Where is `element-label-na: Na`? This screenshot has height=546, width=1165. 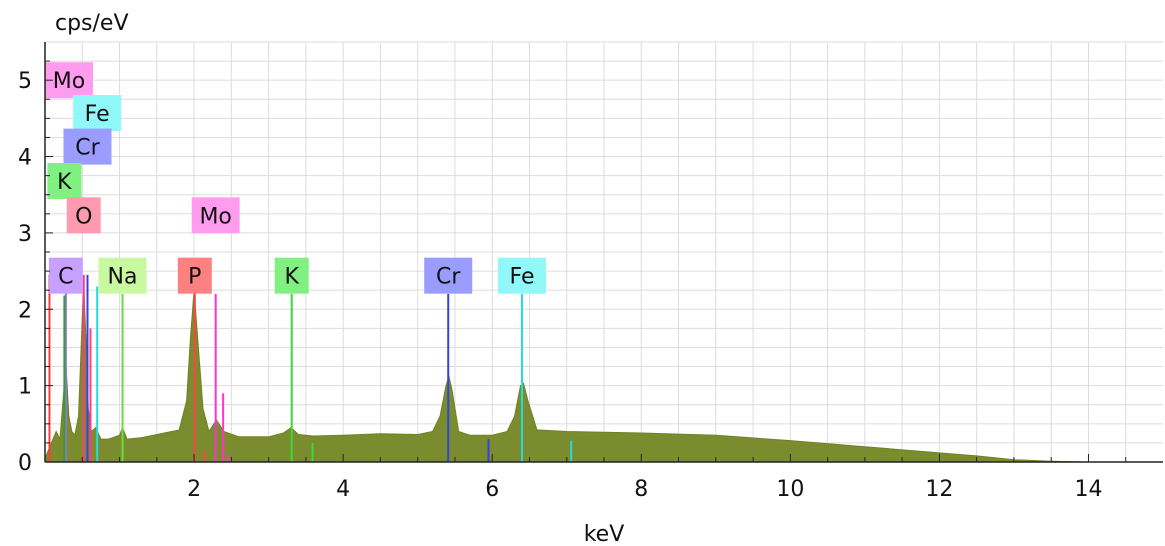 element-label-na: Na is located at coordinates (122, 275).